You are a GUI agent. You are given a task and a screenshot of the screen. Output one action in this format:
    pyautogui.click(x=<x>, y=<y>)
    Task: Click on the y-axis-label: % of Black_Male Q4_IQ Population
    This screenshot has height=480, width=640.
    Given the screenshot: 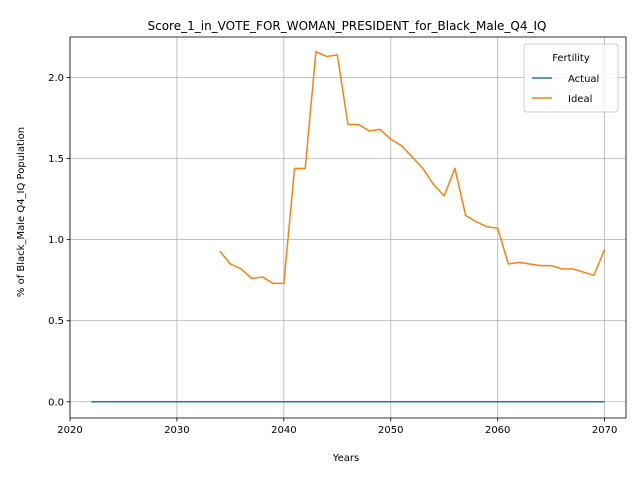 What is the action you would take?
    pyautogui.click(x=21, y=212)
    